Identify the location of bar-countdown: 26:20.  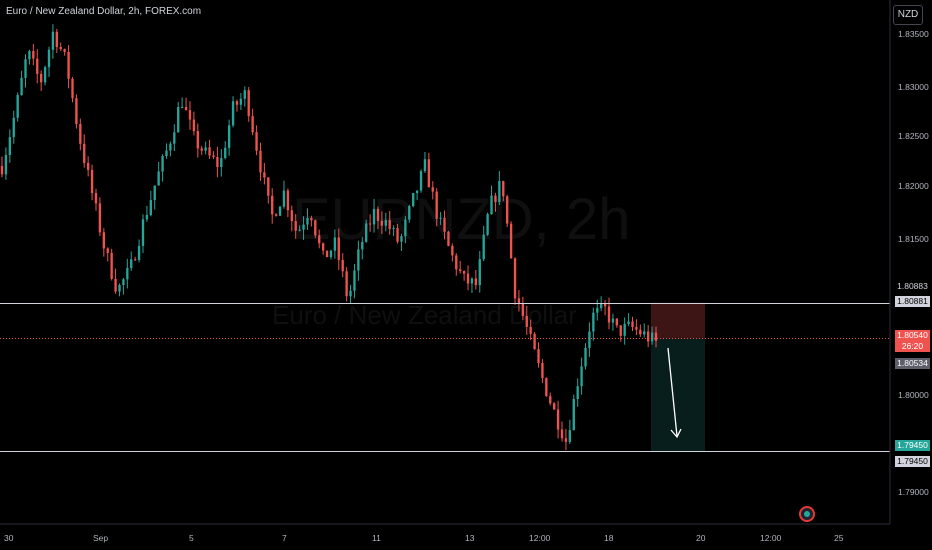
(912, 346).